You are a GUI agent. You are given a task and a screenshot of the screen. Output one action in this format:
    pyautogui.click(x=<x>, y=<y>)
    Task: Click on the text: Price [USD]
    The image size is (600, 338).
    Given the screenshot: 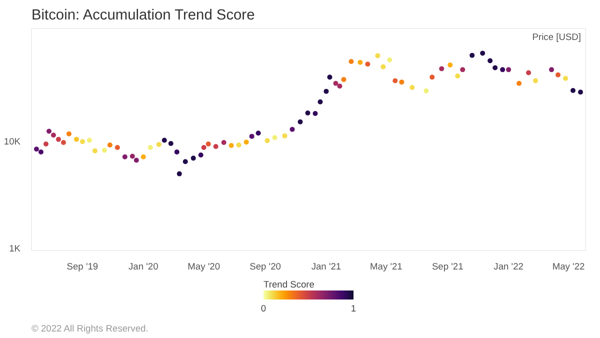 What is the action you would take?
    pyautogui.click(x=556, y=37)
    